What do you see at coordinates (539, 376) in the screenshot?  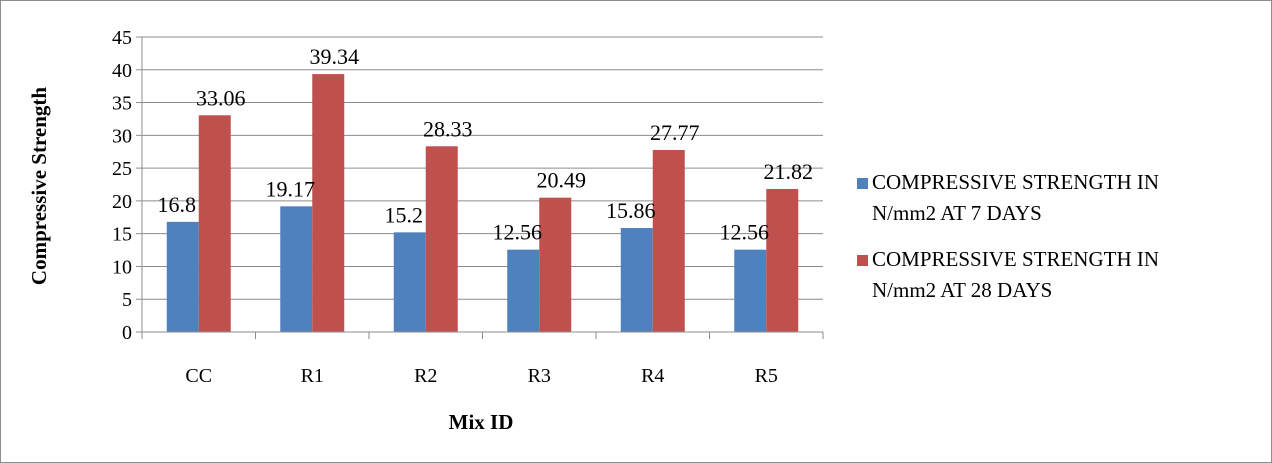 I see `x-tick-label: R3` at bounding box center [539, 376].